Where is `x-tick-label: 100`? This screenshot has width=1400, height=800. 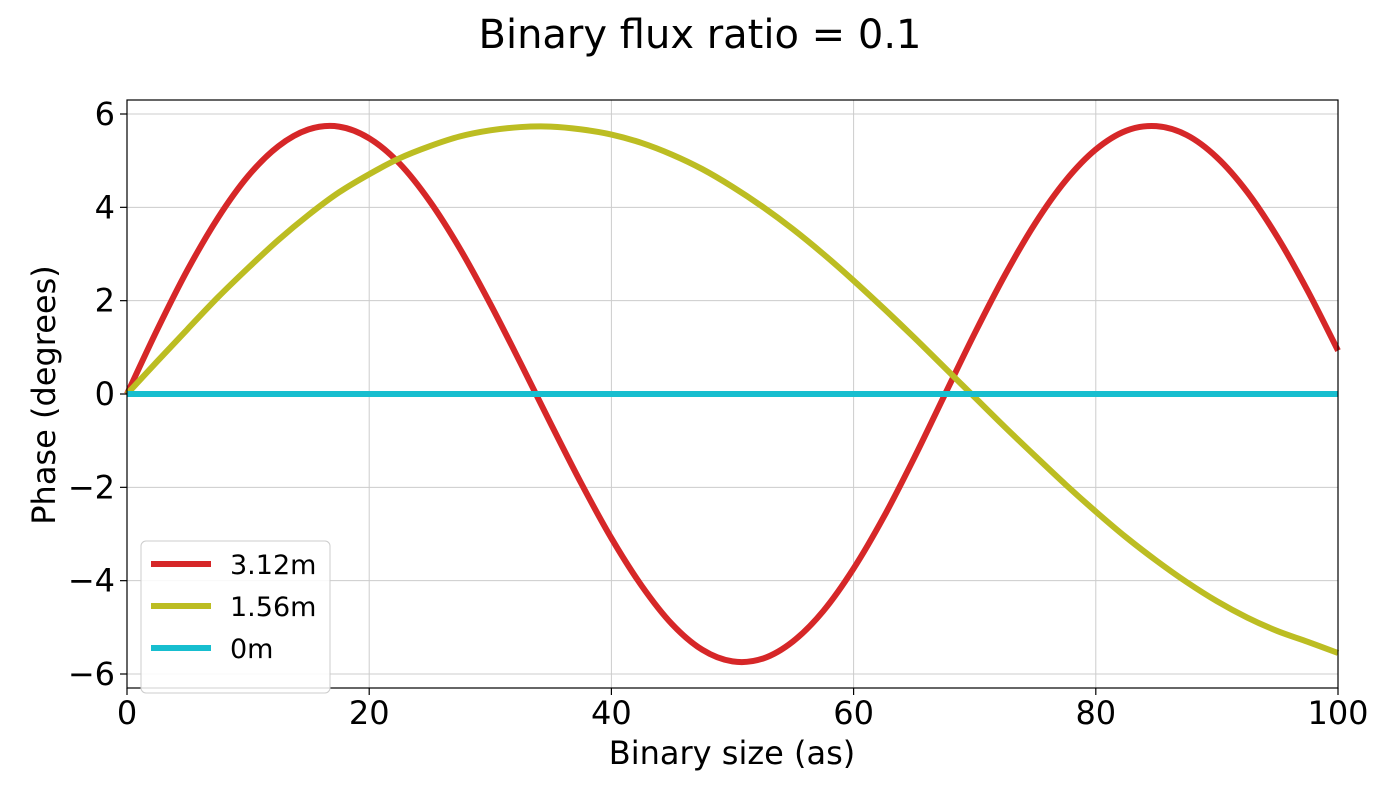
x-tick-label: 100 is located at coordinates (1337, 713).